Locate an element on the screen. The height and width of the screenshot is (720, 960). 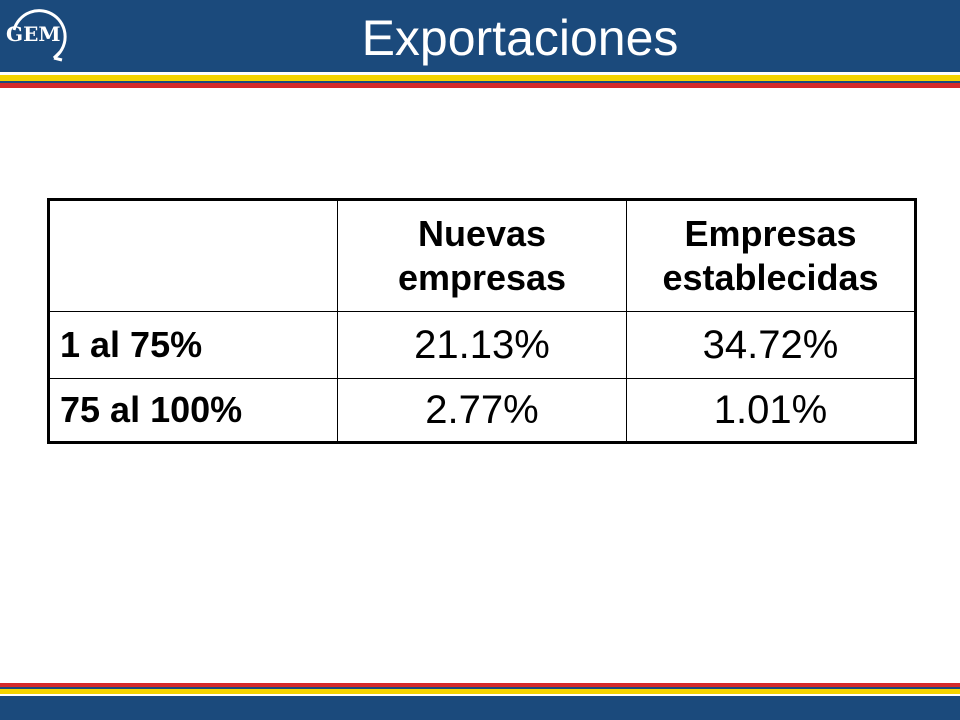
footer-stripe-yellow is located at coordinates (480, 691).